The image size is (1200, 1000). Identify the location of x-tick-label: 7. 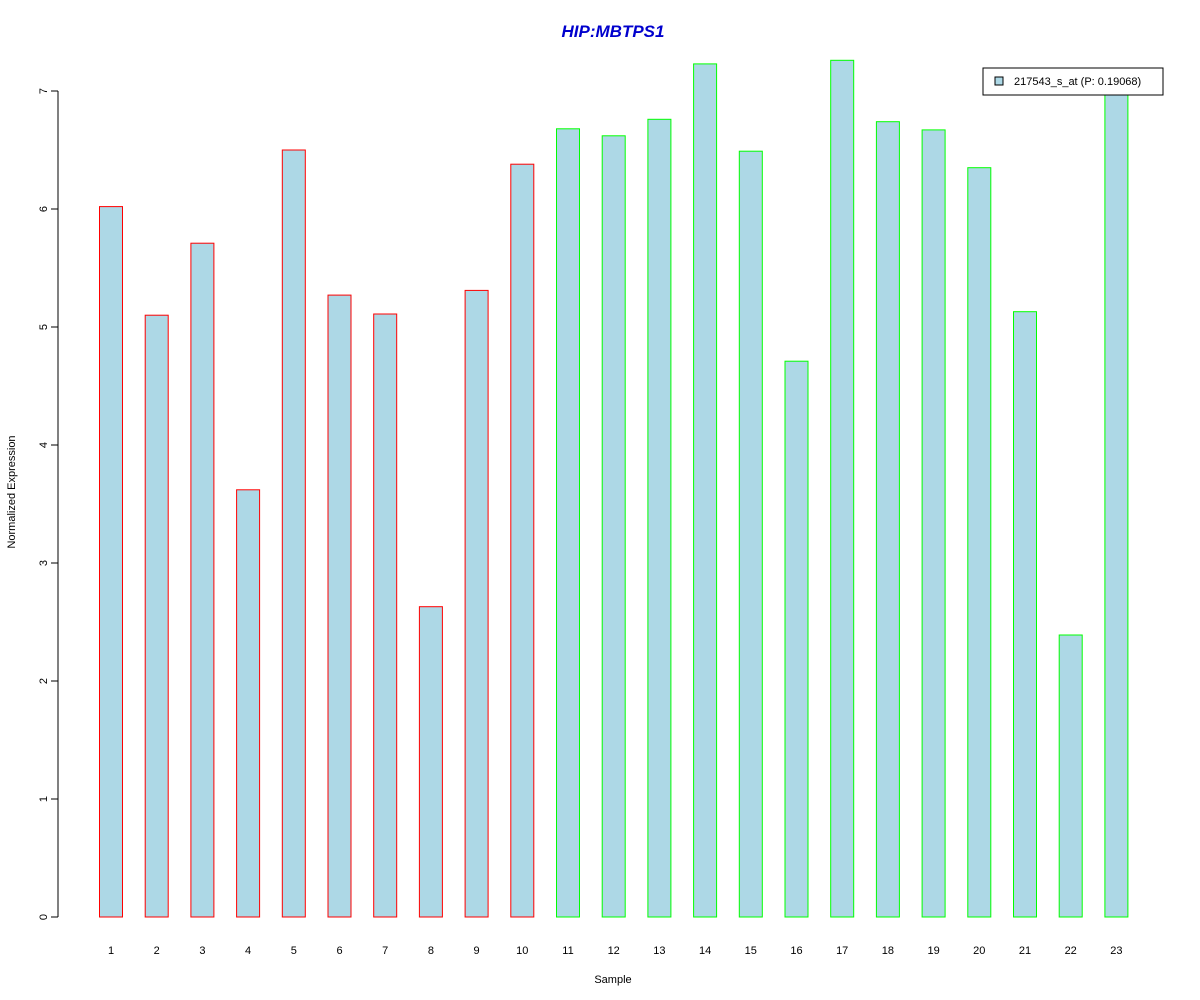
(385, 951).